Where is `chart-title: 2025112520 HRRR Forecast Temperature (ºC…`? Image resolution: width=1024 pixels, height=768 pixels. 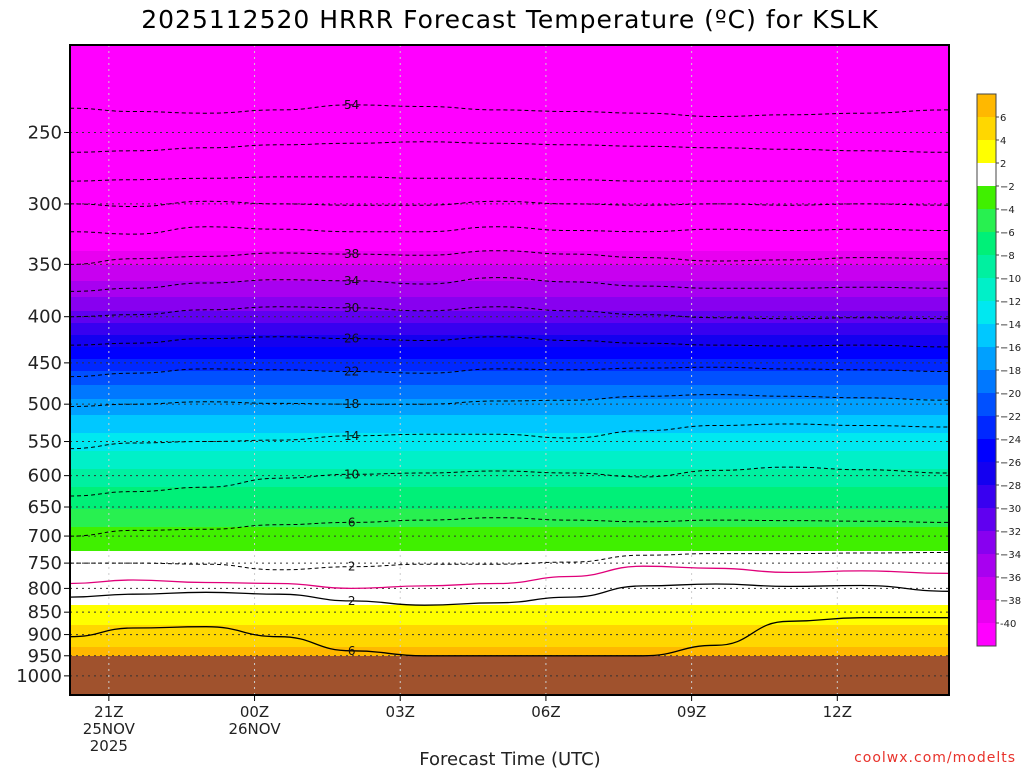 chart-title: 2025112520 HRRR Forecast Temperature (ºC… is located at coordinates (510, 19).